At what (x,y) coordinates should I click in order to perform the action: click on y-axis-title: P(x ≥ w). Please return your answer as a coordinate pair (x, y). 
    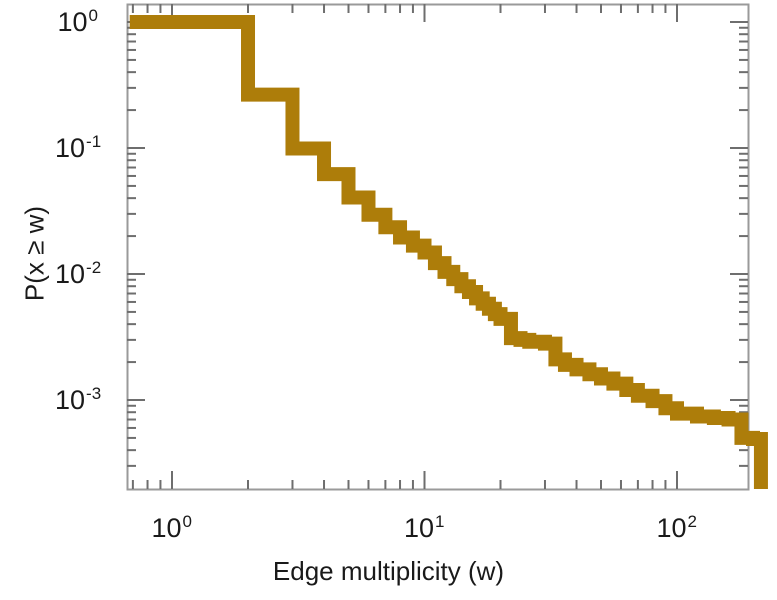
    Looking at the image, I should click on (34, 253).